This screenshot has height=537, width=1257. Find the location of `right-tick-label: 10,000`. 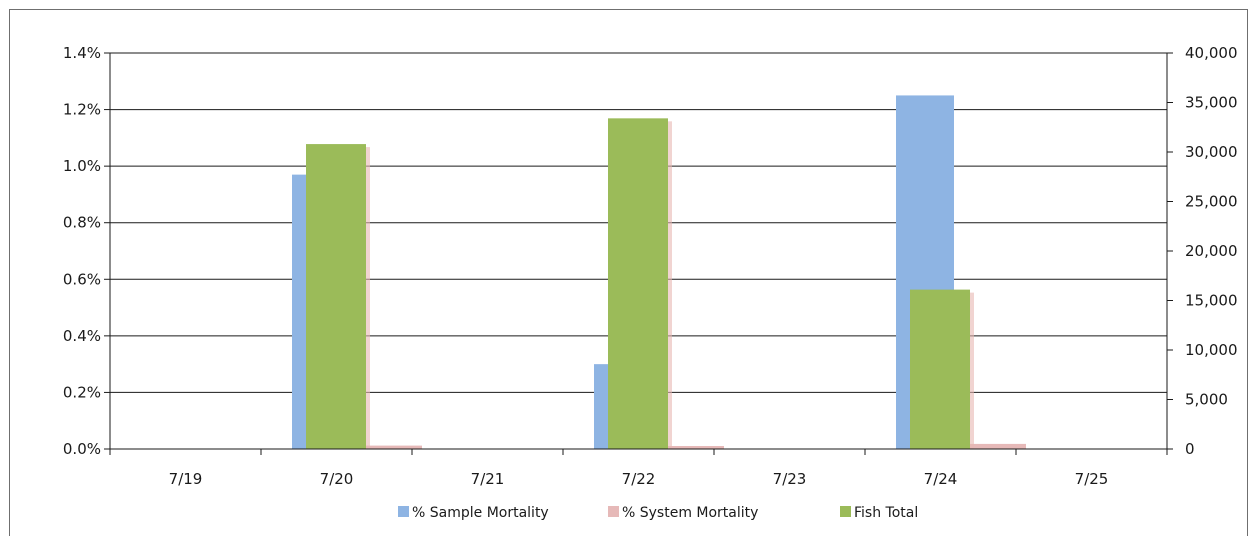

right-tick-label: 10,000 is located at coordinates (1211, 350).